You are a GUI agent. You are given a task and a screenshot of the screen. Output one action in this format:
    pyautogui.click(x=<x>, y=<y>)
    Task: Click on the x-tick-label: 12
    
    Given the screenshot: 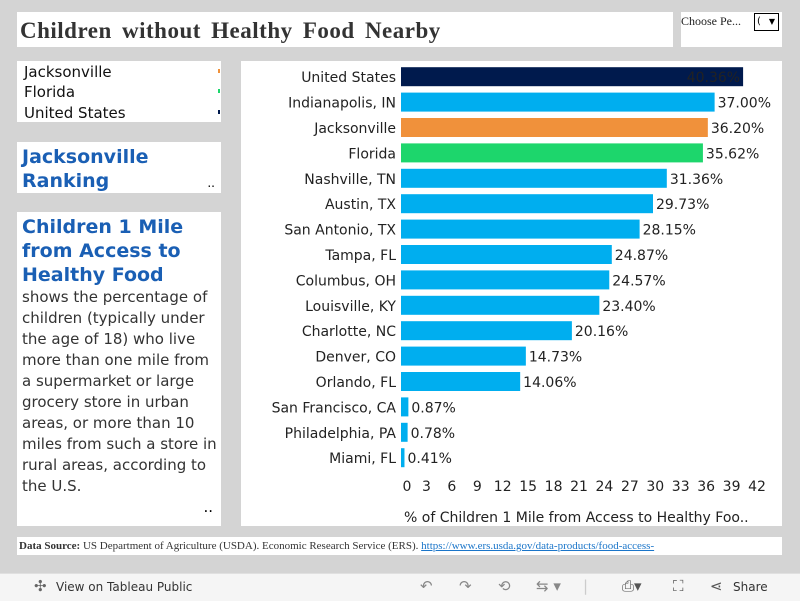 What is the action you would take?
    pyautogui.click(x=503, y=487)
    